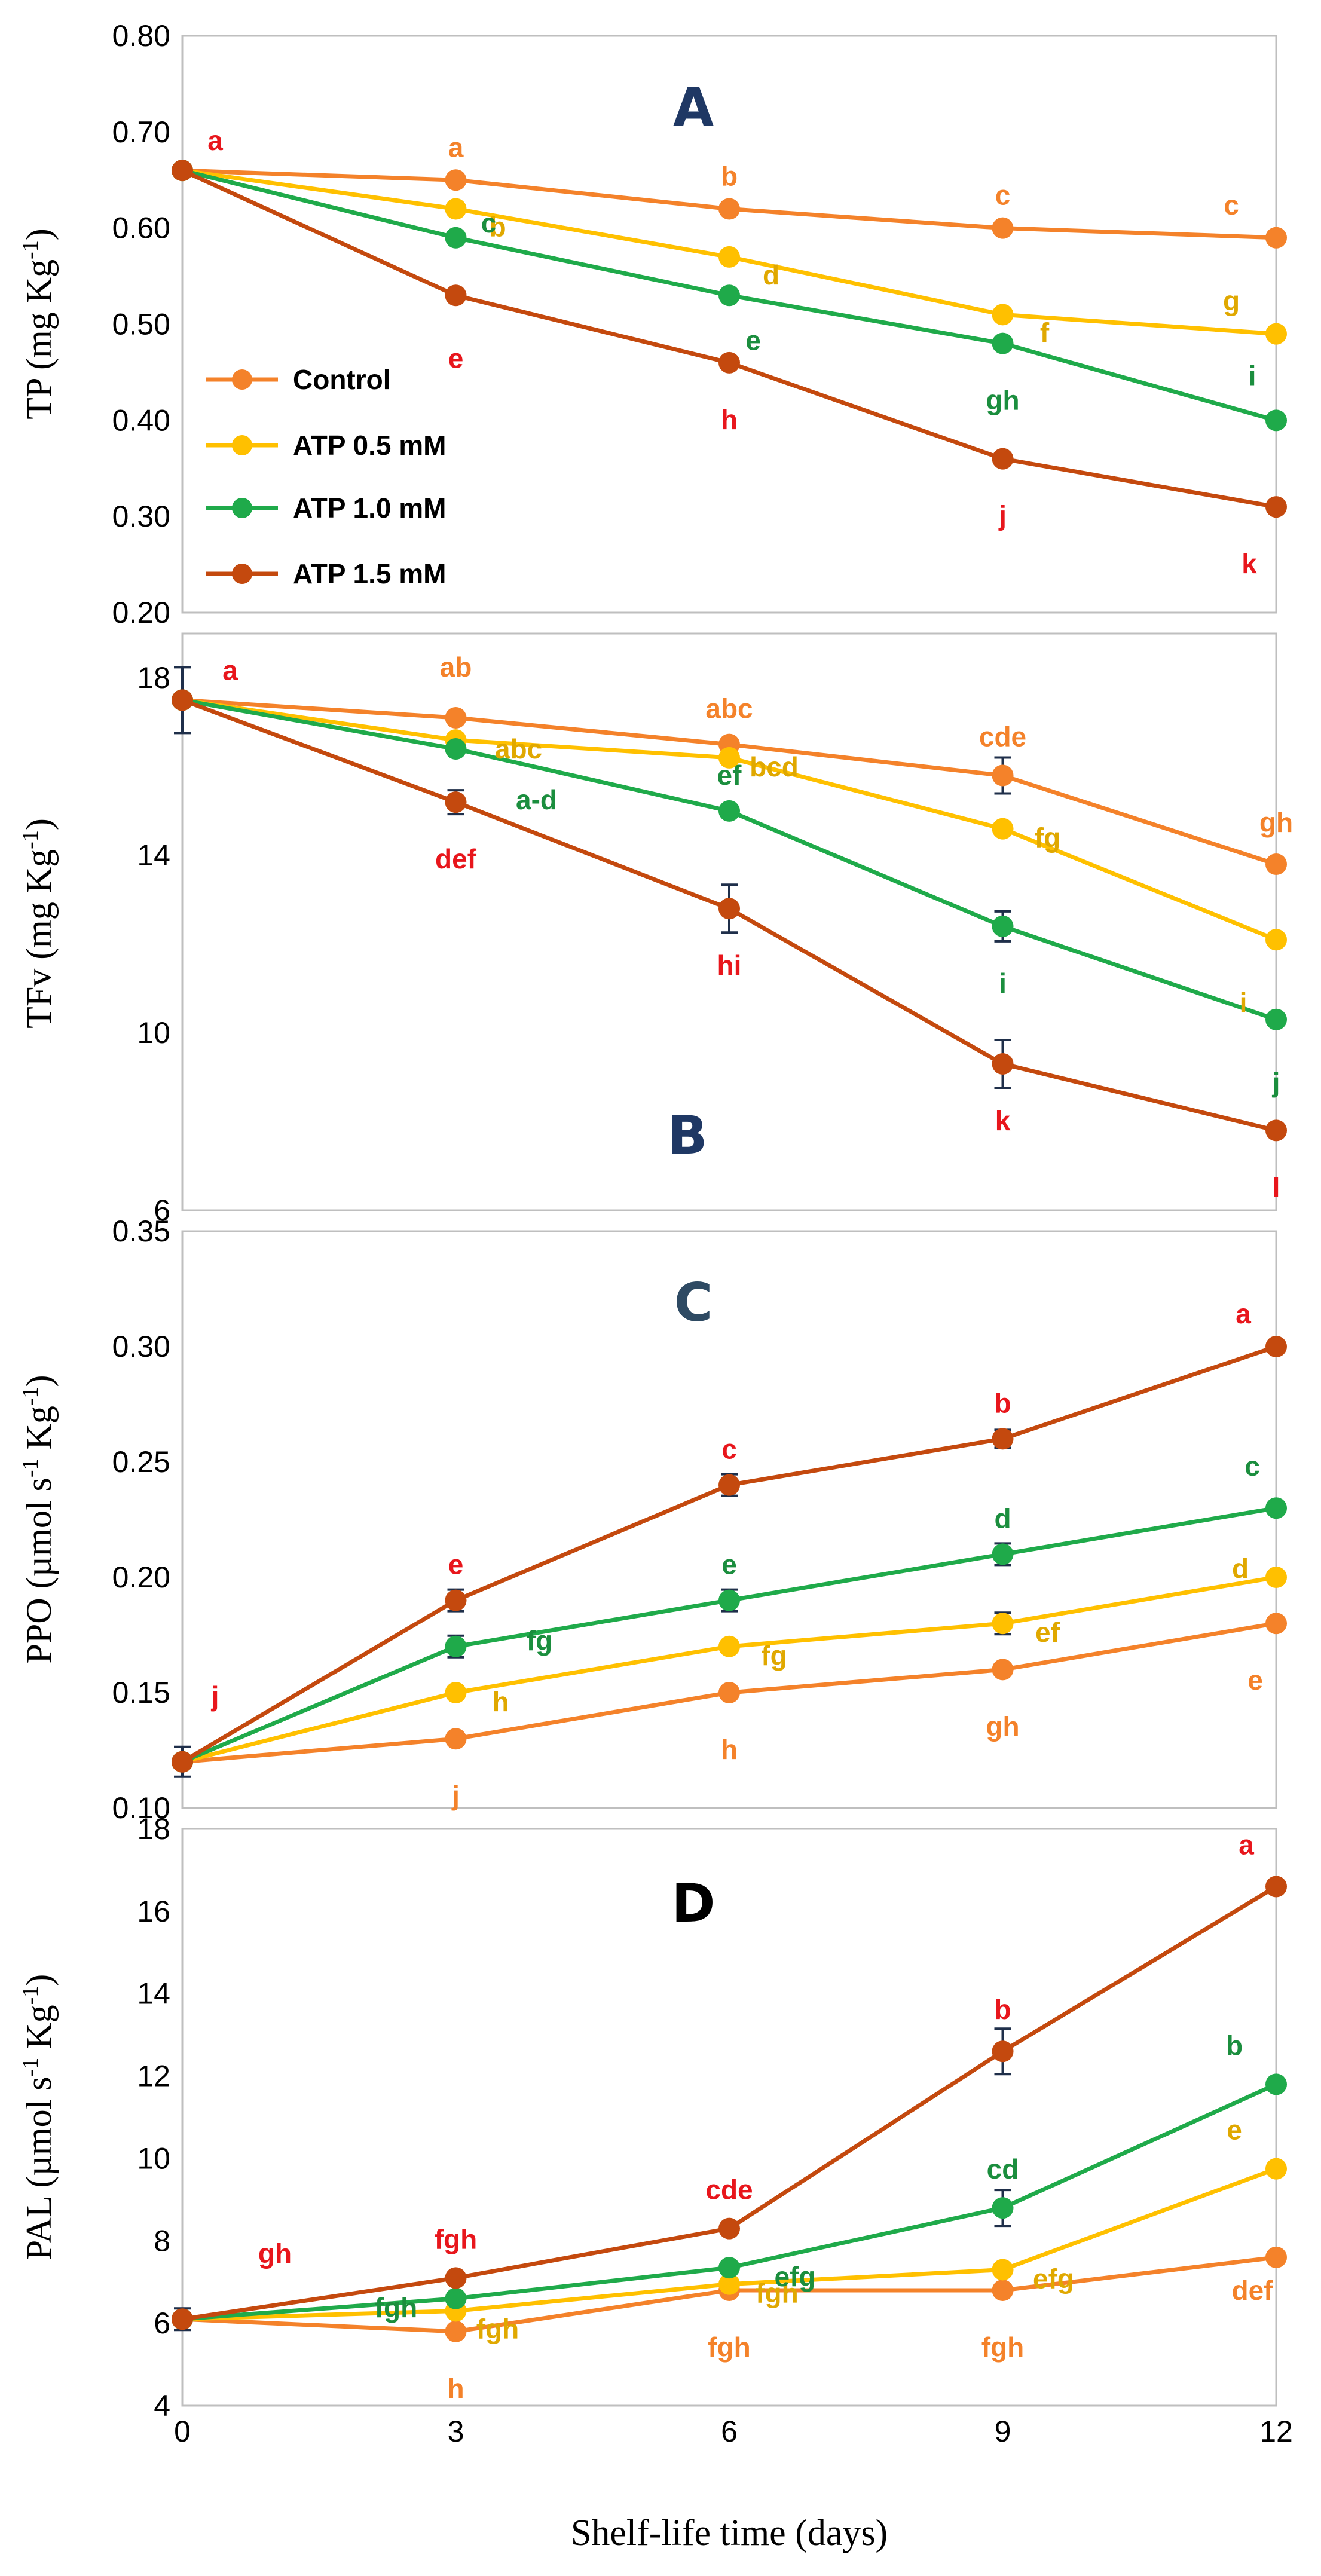  I want to click on panel-b-control-letter-4: gh, so click(1276, 822).